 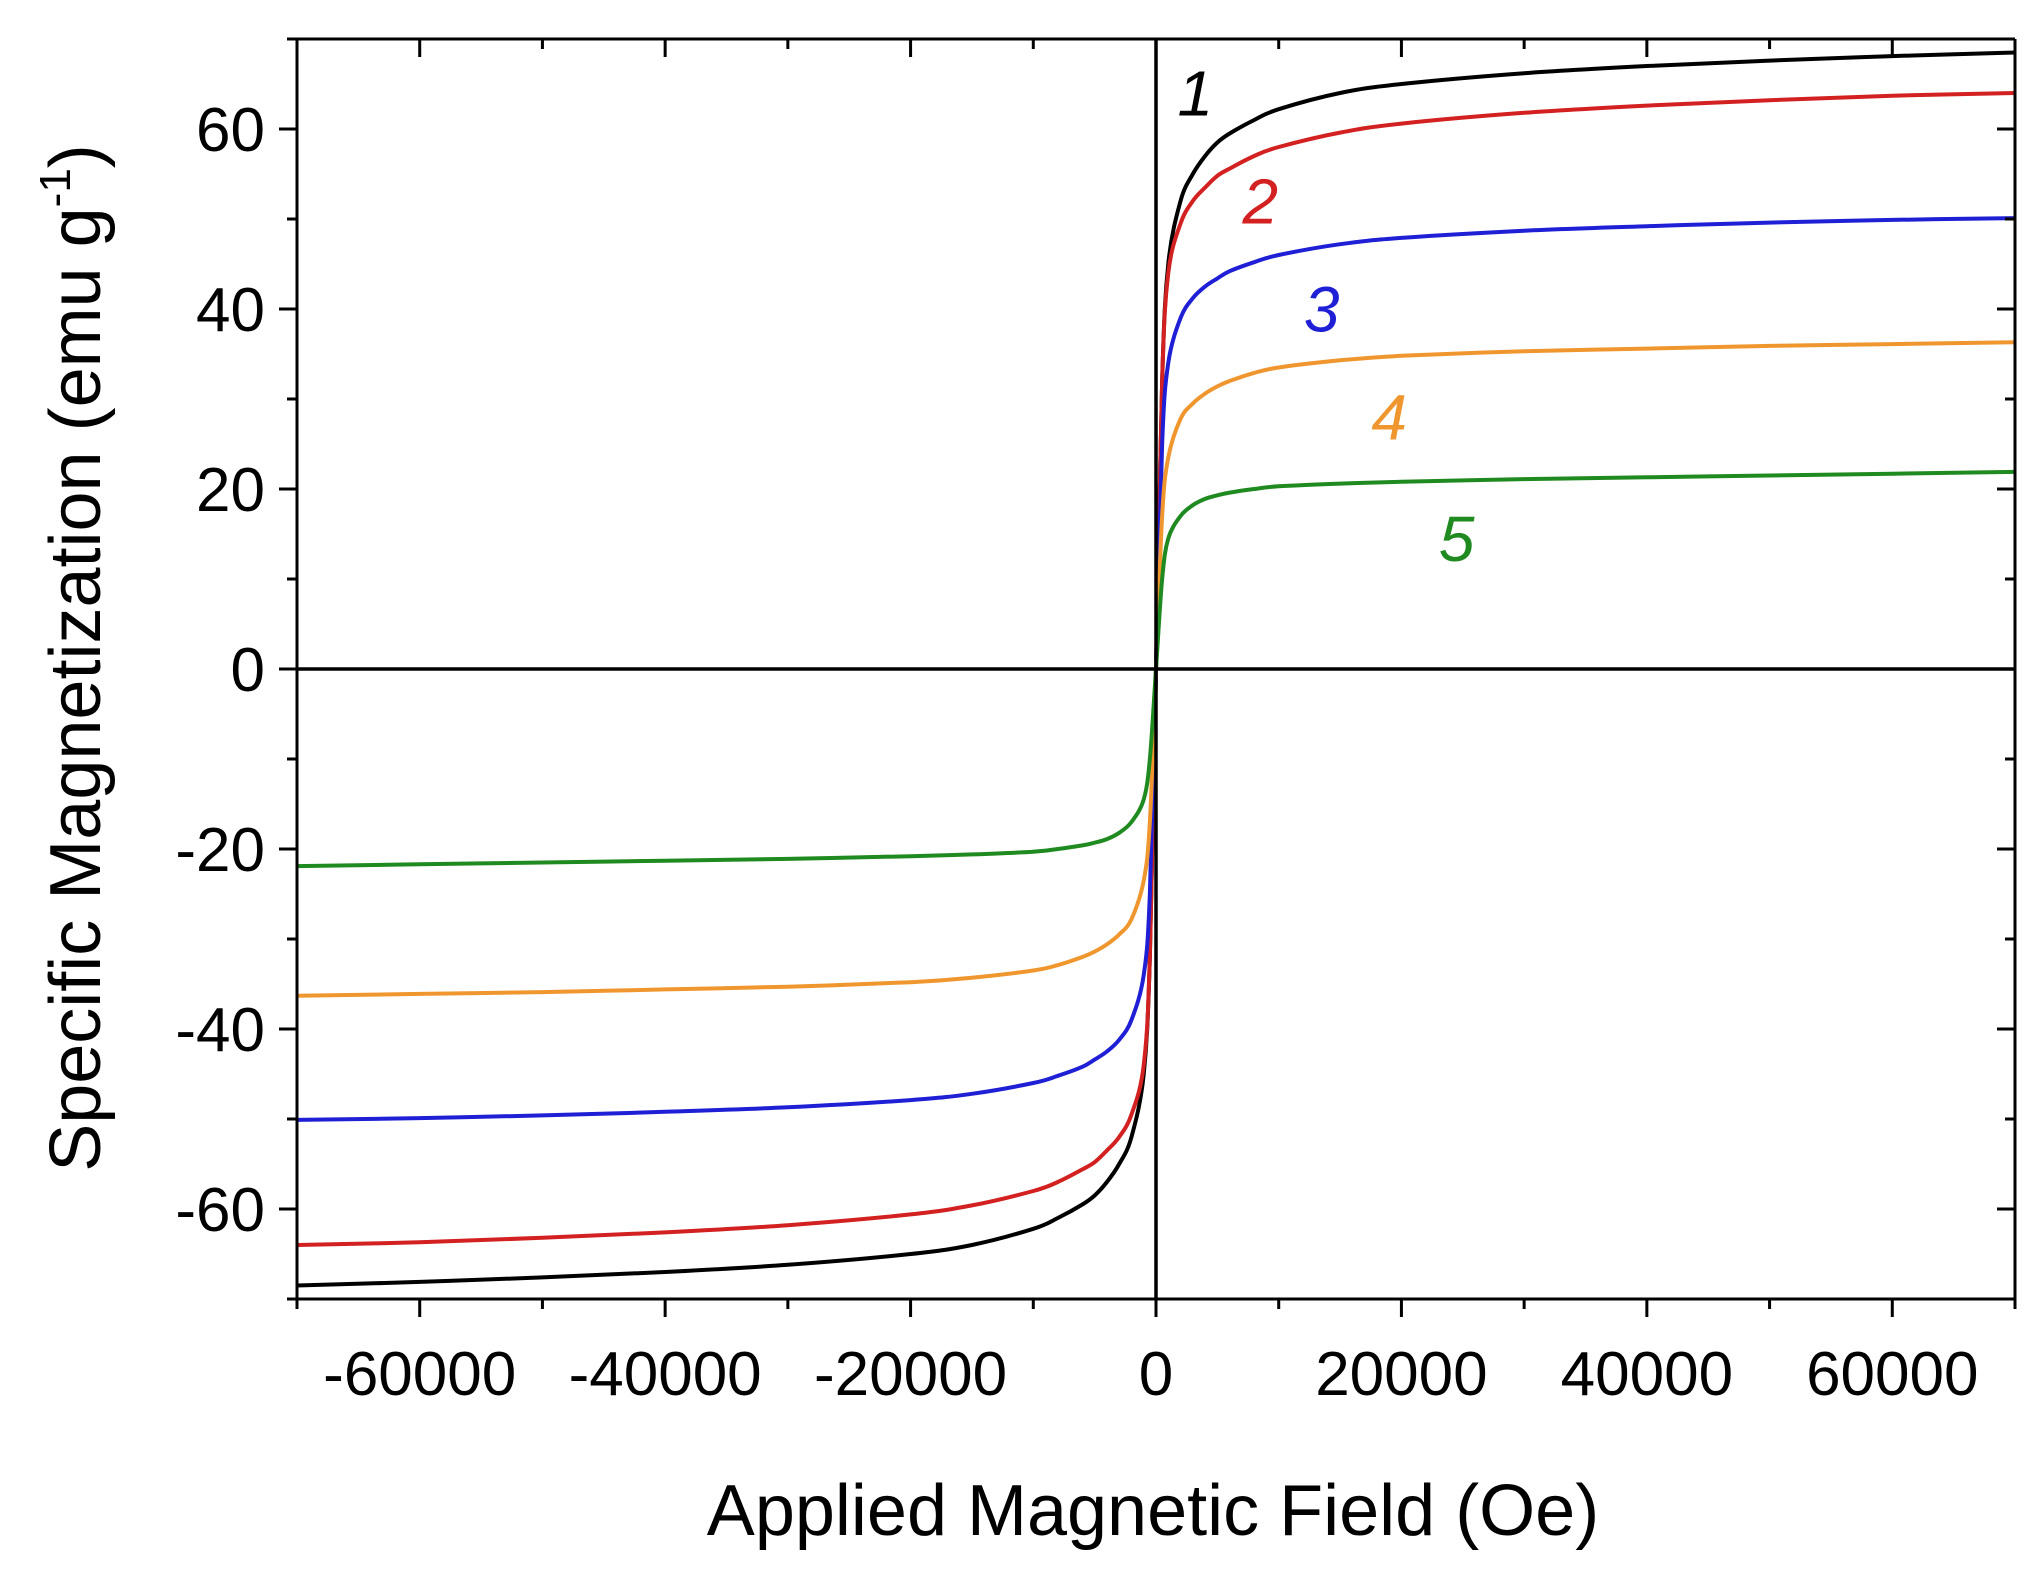 I want to click on curve-label-4: 4, so click(x=1389, y=418).